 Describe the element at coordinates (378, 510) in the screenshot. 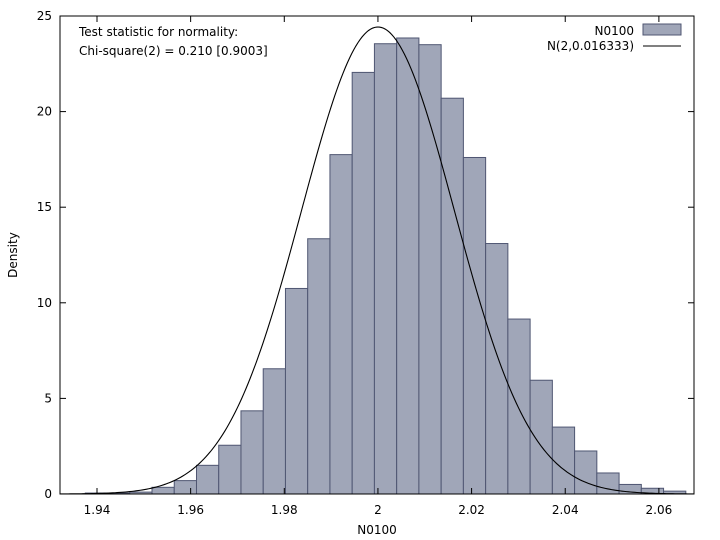

I see `x-tick-label: 2` at that location.